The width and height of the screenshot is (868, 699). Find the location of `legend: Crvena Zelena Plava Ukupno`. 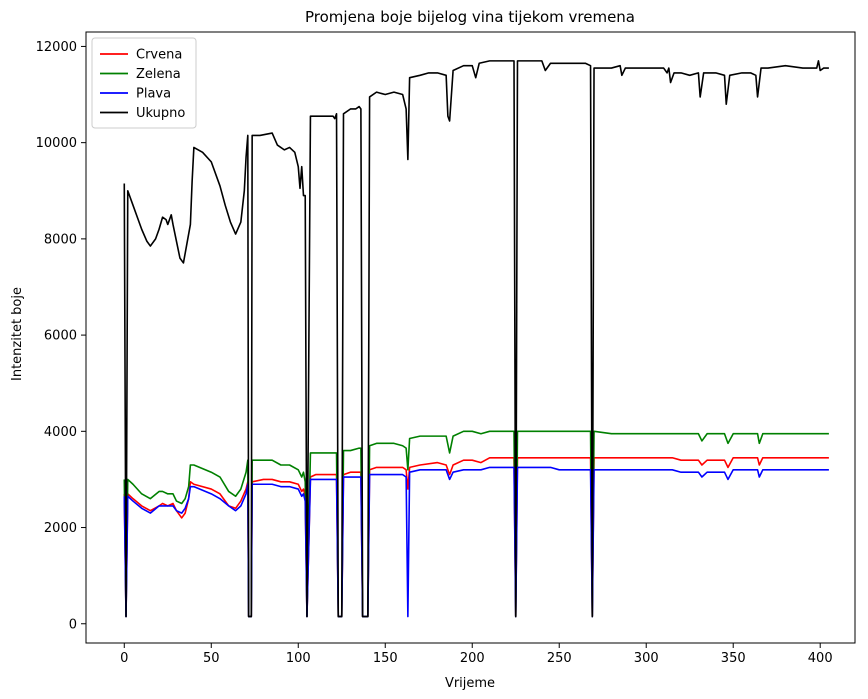

legend: Crvena Zelena Plava Ukupno is located at coordinates (144, 83).